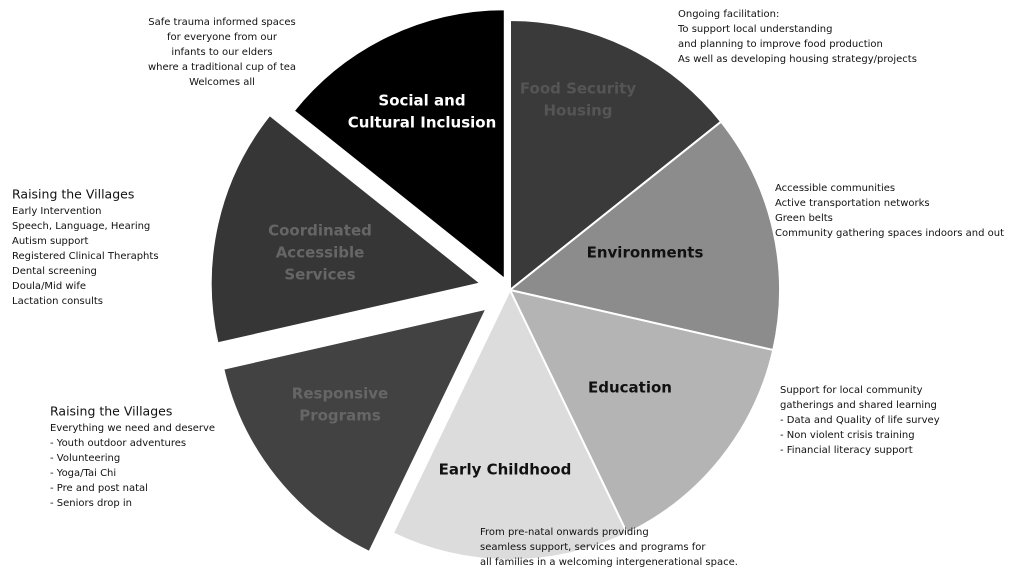 The width and height of the screenshot is (1024, 573). What do you see at coordinates (630, 388) in the screenshot?
I see `segment-label: Education` at bounding box center [630, 388].